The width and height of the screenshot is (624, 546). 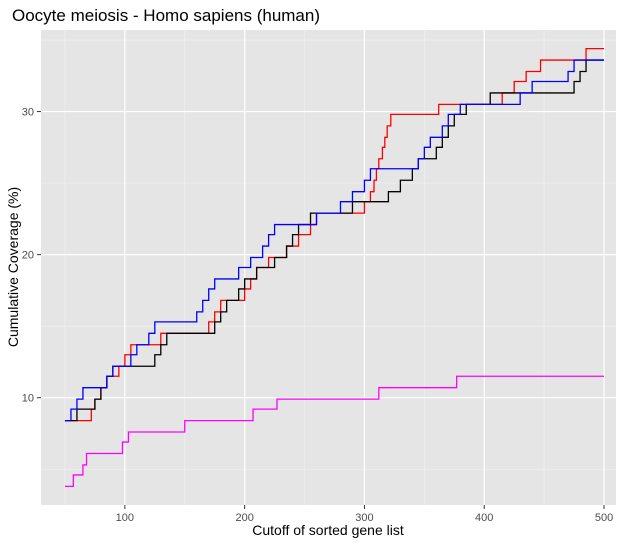 What do you see at coordinates (28, 399) in the screenshot?
I see `y-tick-label: 10` at bounding box center [28, 399].